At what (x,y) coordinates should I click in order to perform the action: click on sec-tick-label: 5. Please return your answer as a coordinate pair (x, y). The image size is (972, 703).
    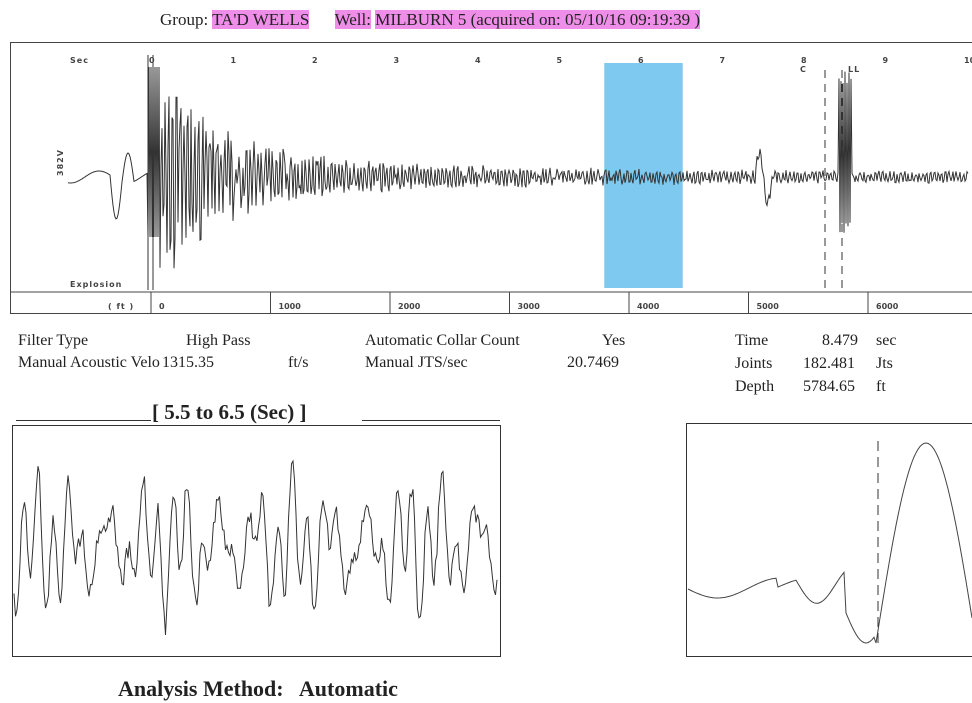
    Looking at the image, I should click on (560, 60).